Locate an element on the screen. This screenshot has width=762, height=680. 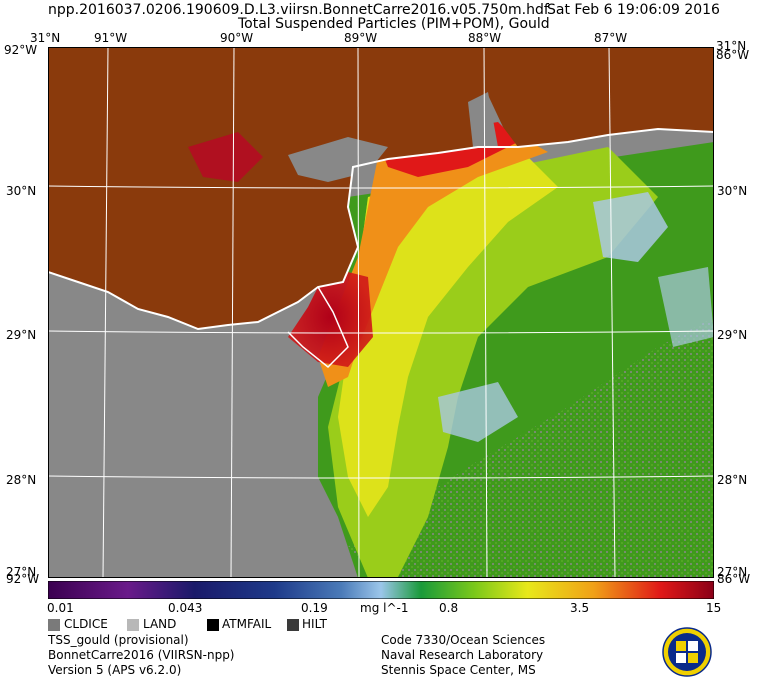
corner-lat-bottom-left: 27°N is located at coordinates (21, 572).